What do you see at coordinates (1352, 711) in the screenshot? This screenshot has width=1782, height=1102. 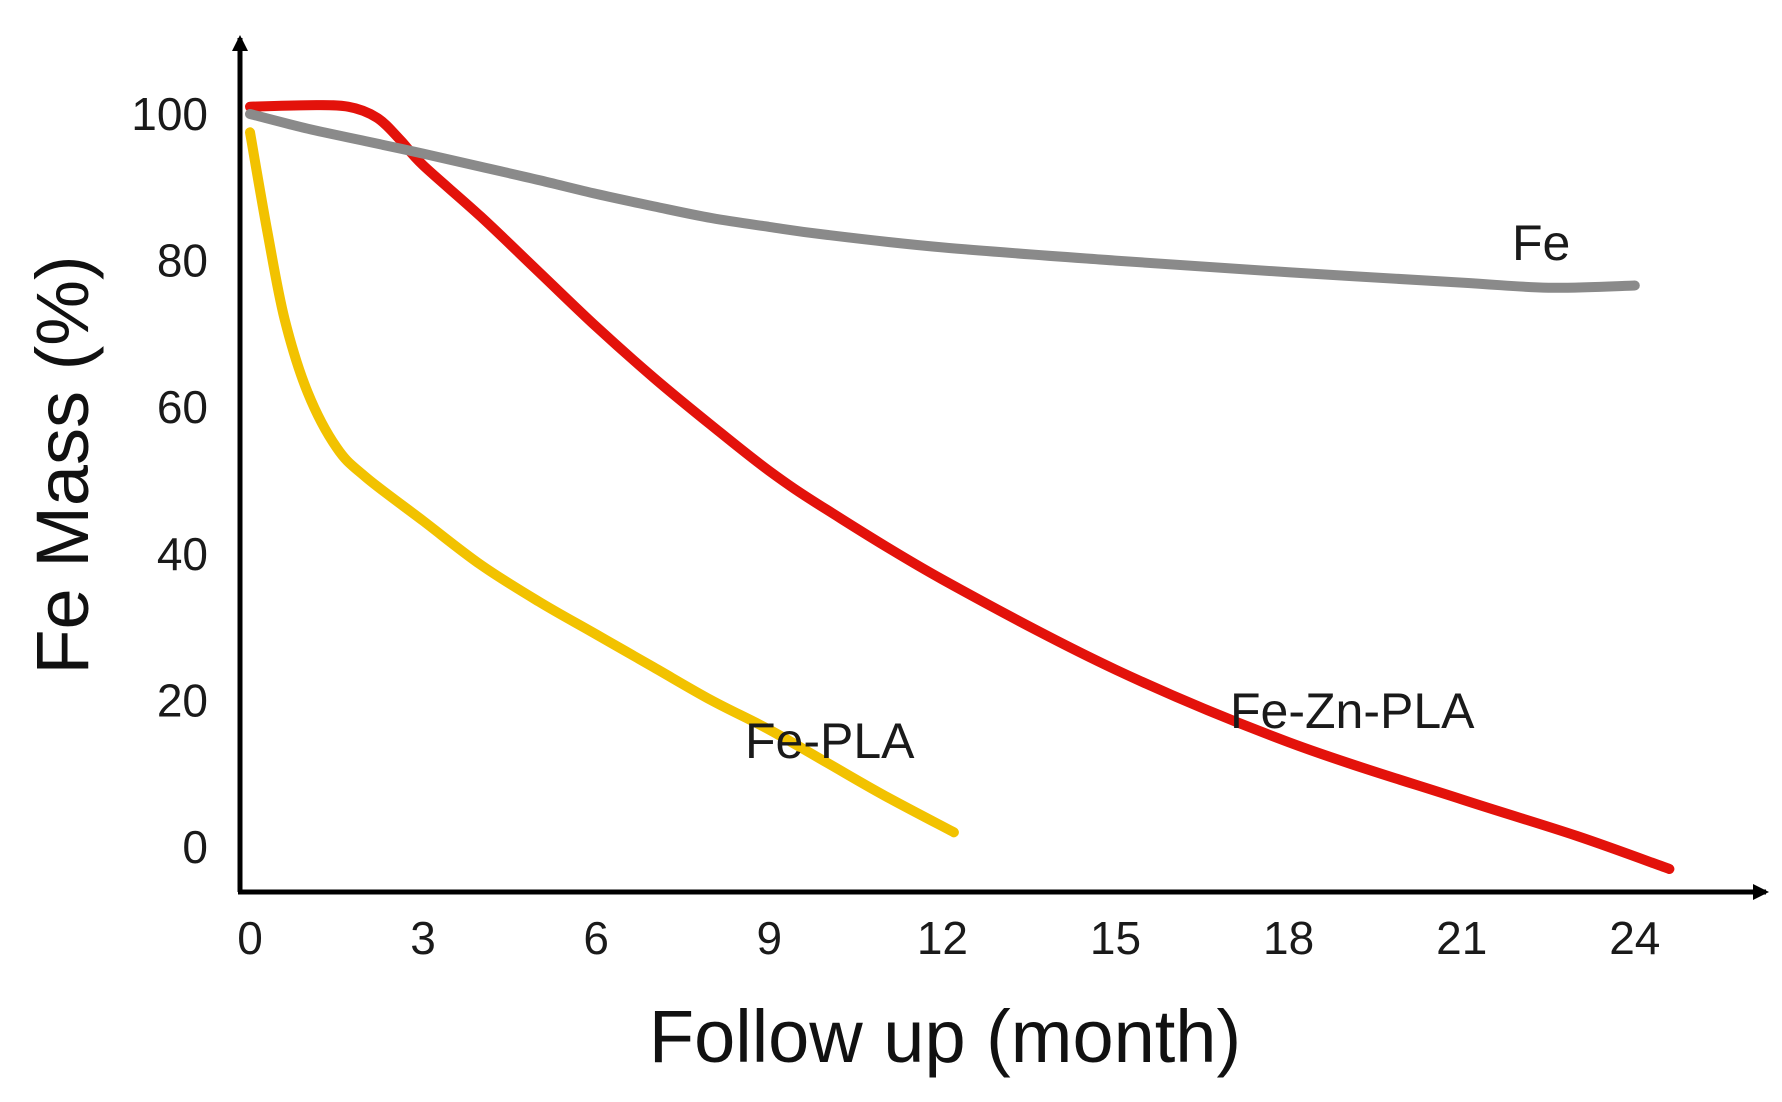 I see `series-label-fe-zn-pla: Fe-Zn-PLA` at bounding box center [1352, 711].